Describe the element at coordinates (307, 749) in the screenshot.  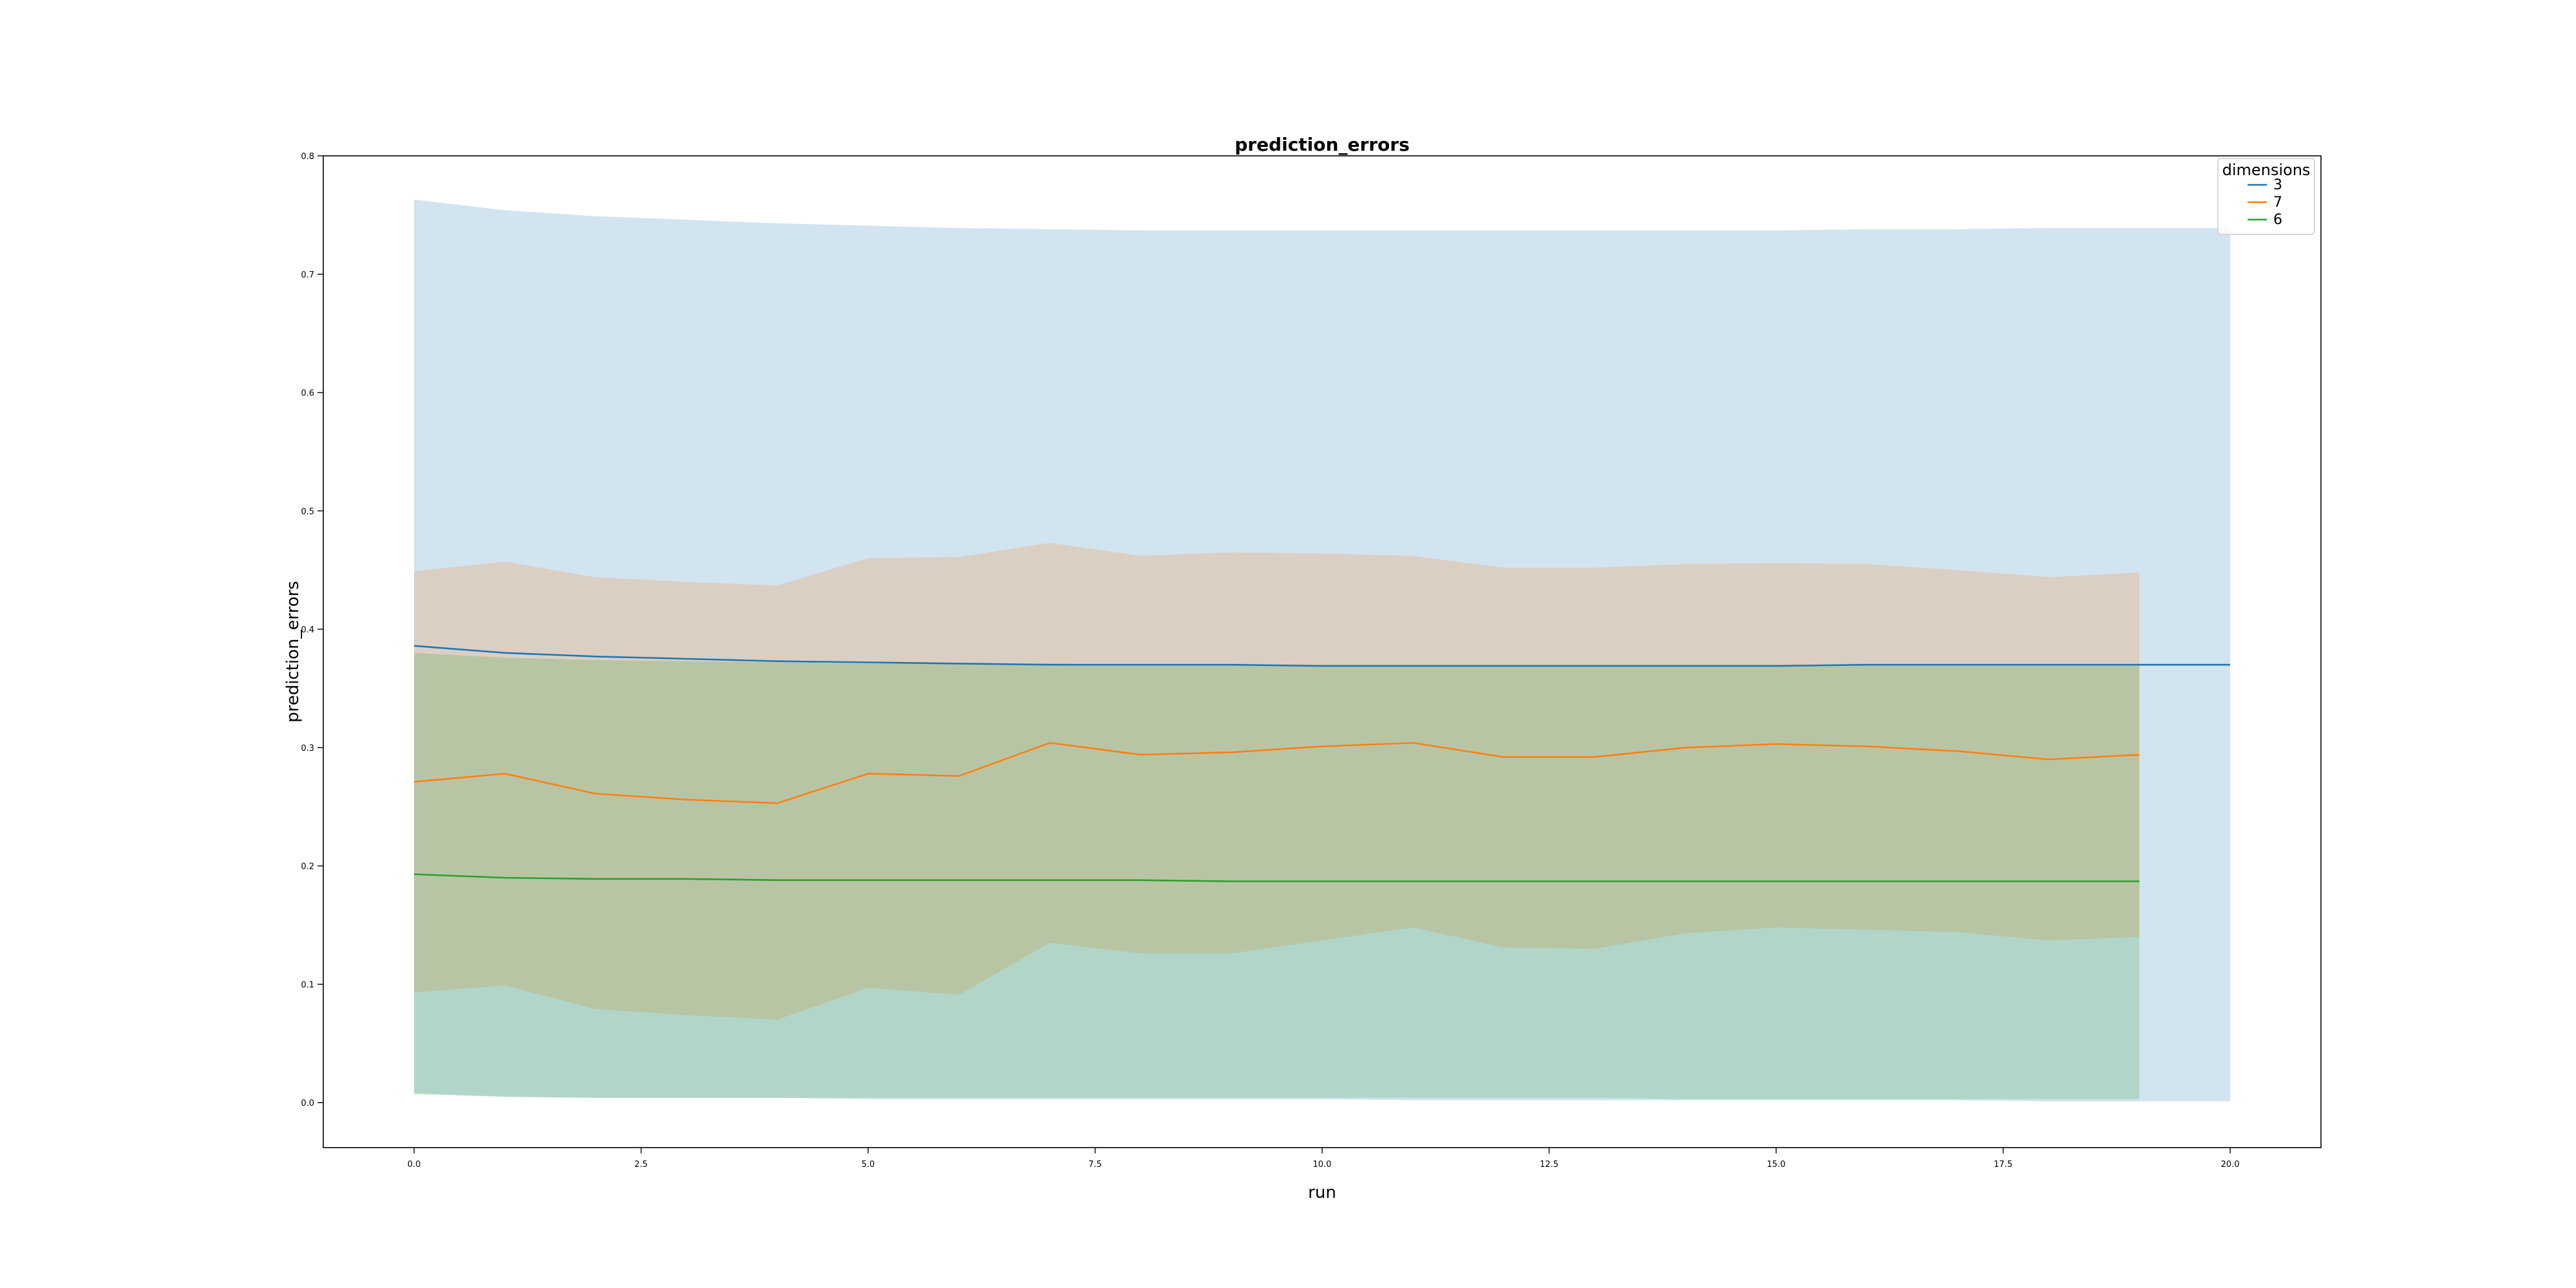
I see `y-tick-label: 0.3` at that location.